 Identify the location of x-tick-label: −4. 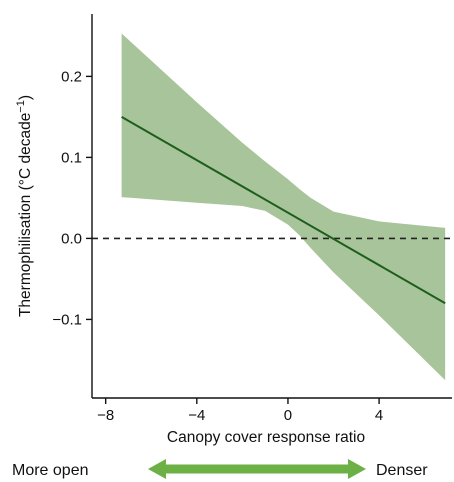
(196, 415).